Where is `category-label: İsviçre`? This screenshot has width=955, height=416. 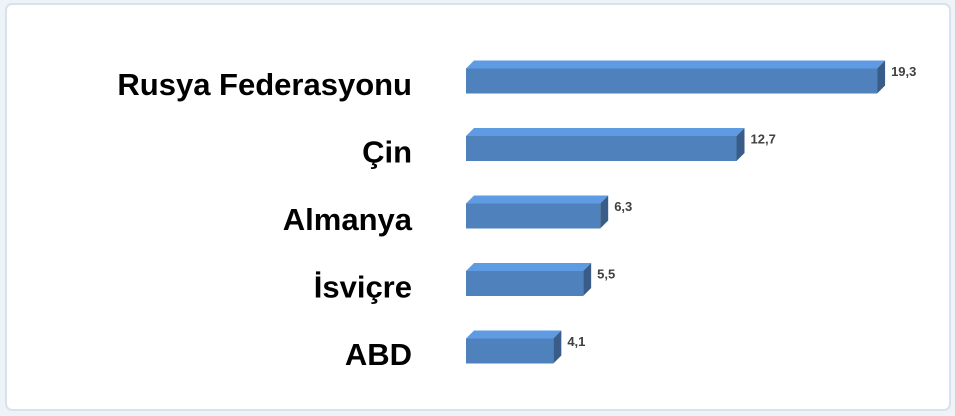 category-label: İsviçre is located at coordinates (363, 287).